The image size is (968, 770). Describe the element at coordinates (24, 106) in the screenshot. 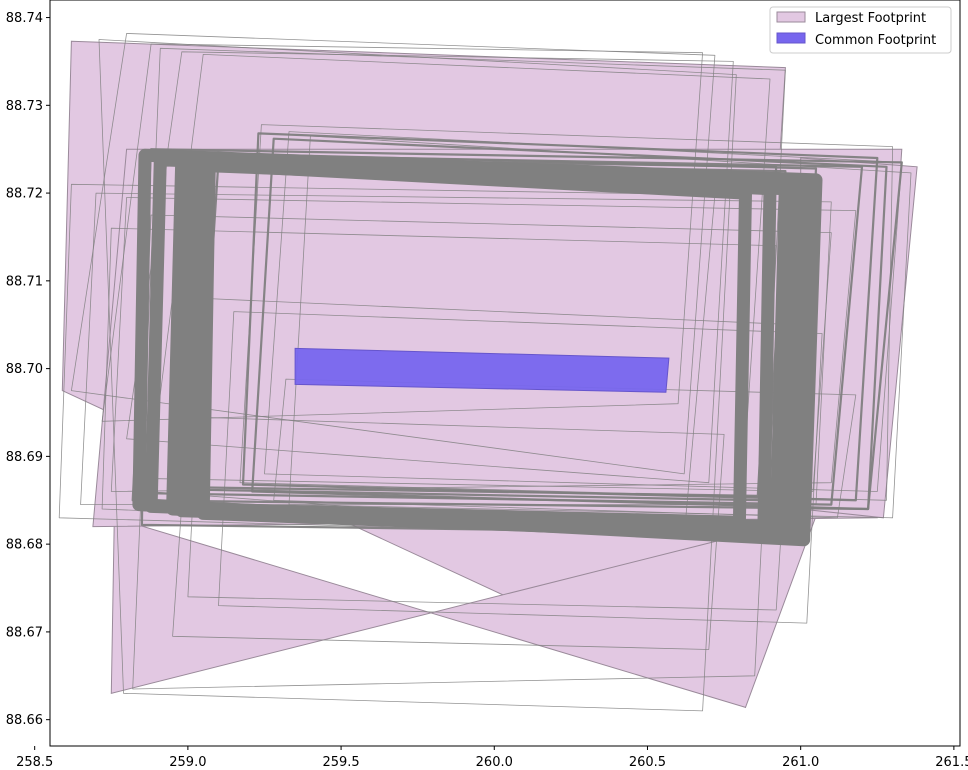

I see `y-tick-label: 88.73` at that location.